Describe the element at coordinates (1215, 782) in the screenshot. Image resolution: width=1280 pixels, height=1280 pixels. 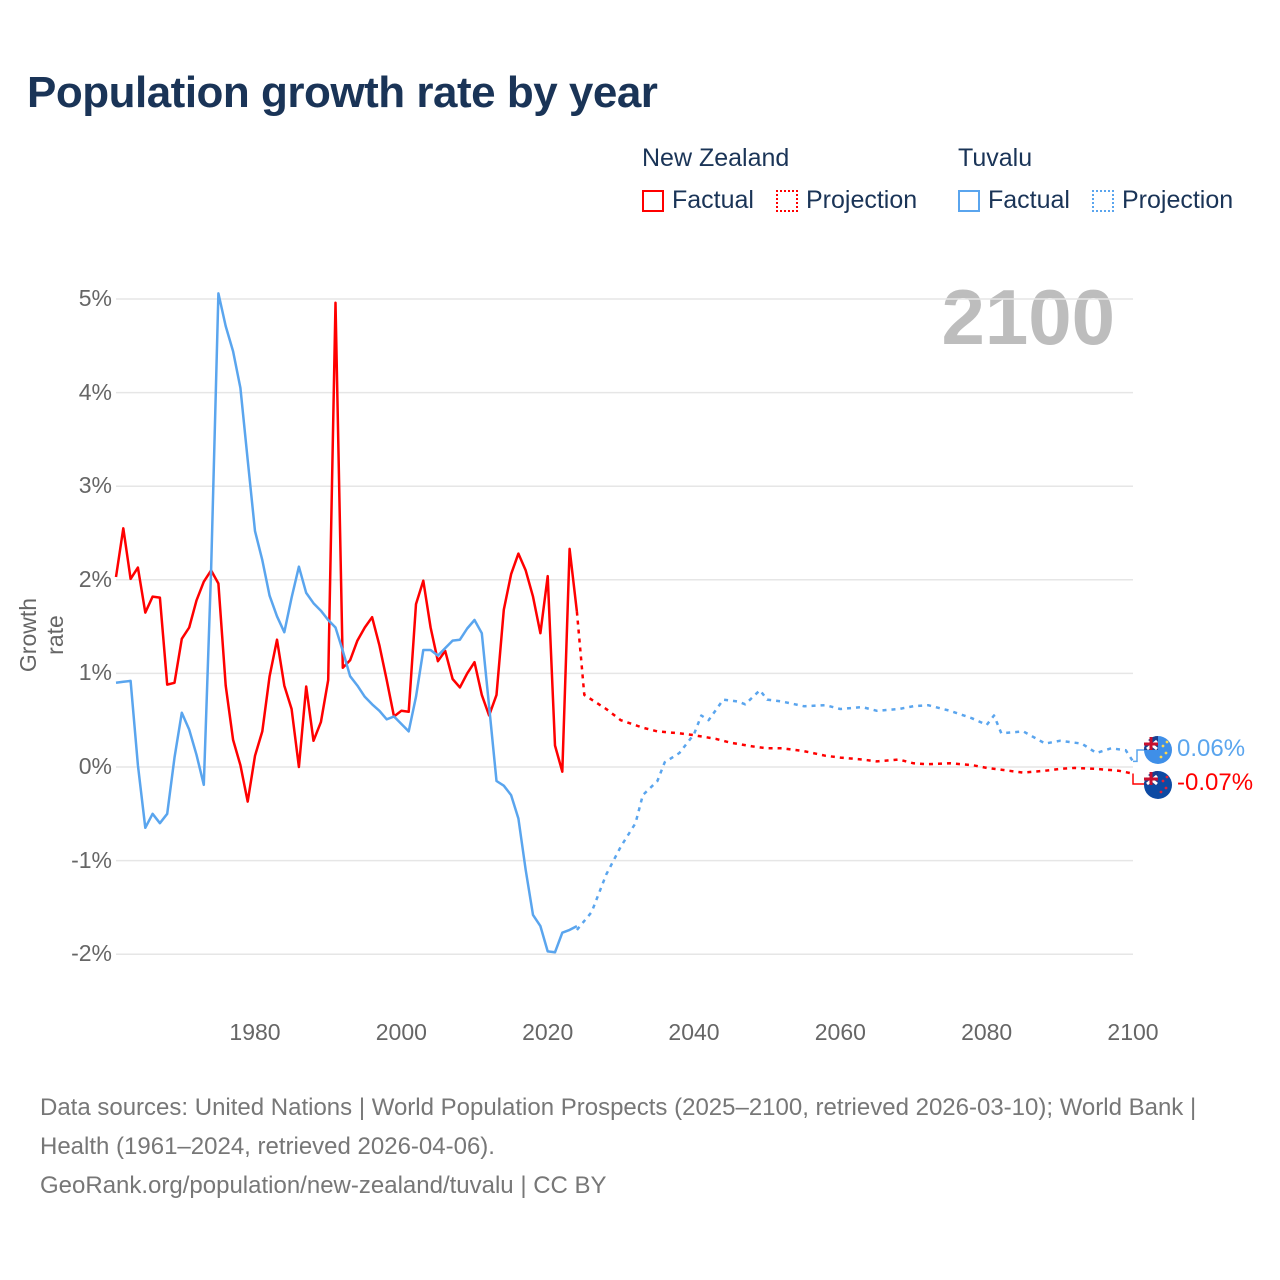
I see `end-label-new-zealand: -0.07%` at that location.